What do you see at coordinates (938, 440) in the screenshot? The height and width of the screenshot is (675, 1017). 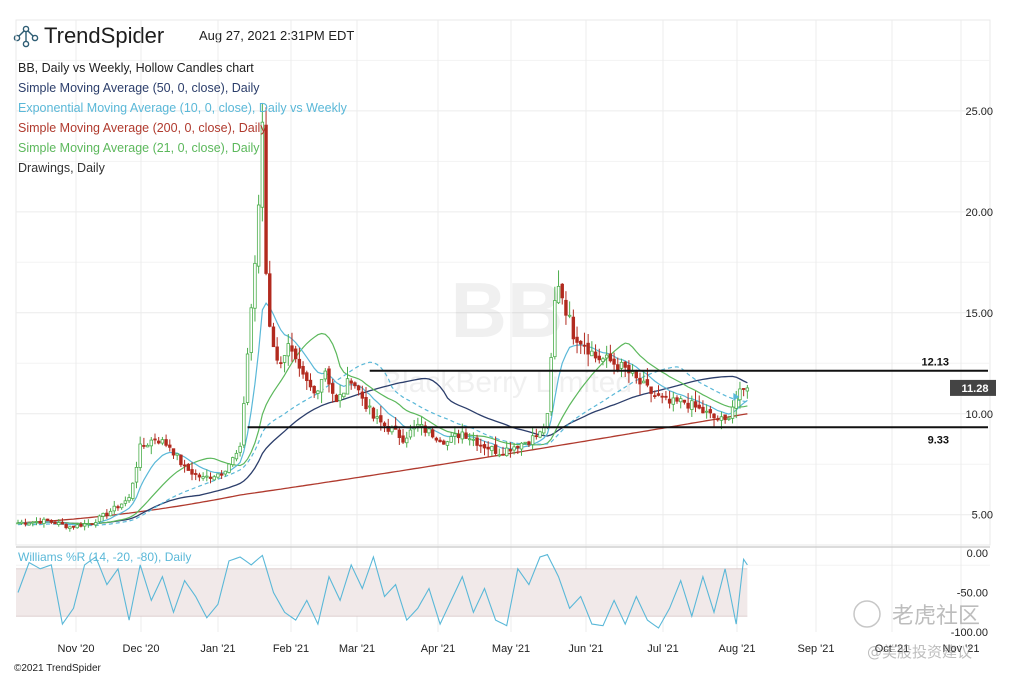 I see `level-label: 9.33` at bounding box center [938, 440].